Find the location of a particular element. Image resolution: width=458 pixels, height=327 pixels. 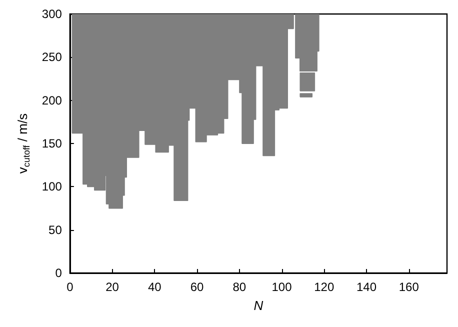

y-tick-label: 300 is located at coordinates (52, 14).